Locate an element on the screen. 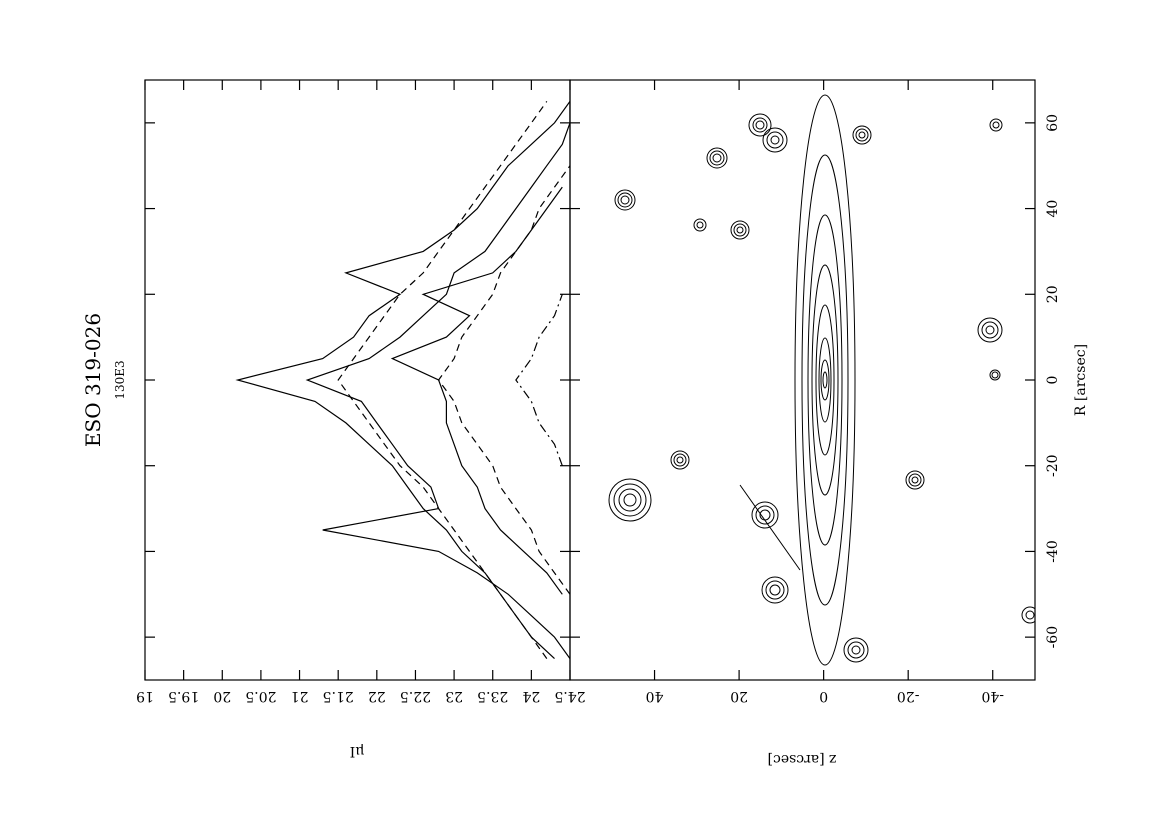  x-tick-label: -60 is located at coordinates (1053, 637).